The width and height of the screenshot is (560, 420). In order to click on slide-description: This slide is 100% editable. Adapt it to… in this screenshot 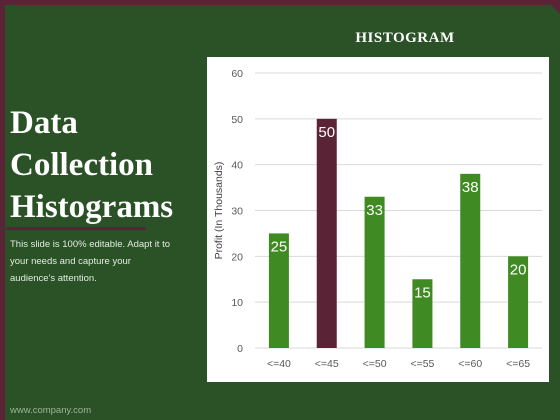, I will do `click(100, 261)`.